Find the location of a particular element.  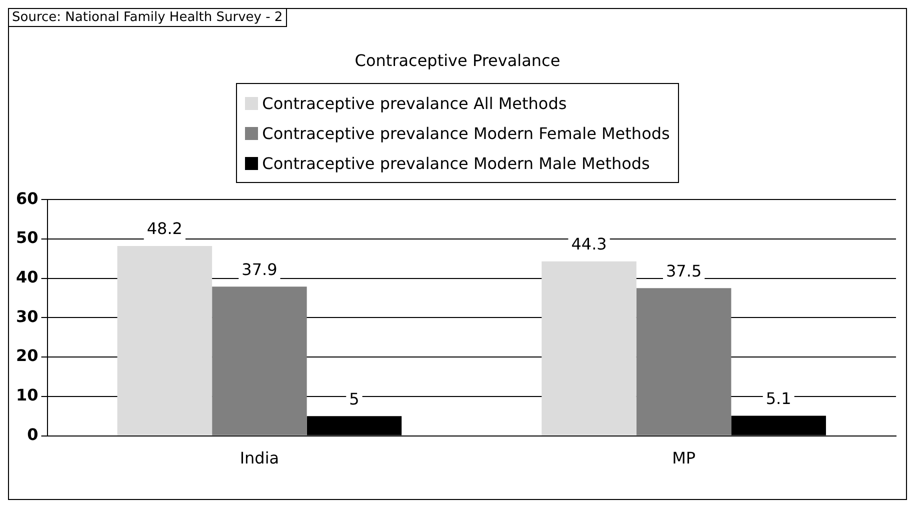

x-tick-label: India is located at coordinates (260, 458).